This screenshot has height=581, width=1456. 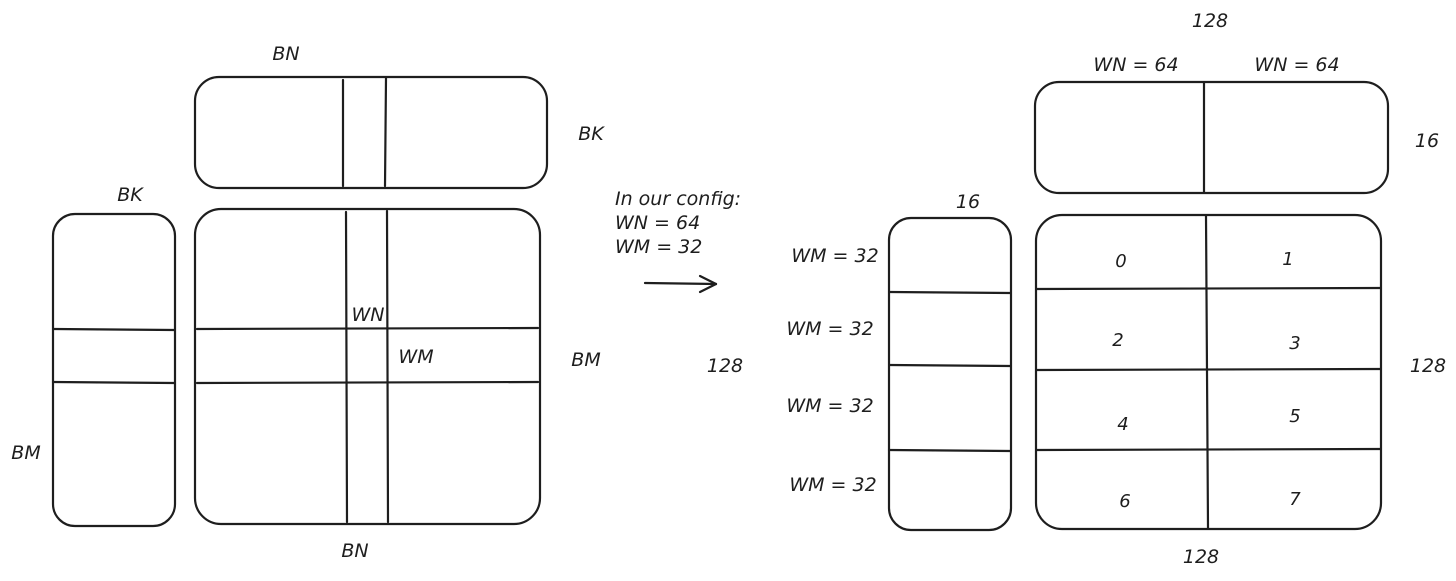 What do you see at coordinates (1210, 21) in the screenshot?
I see `b-tile-concrete-total: 128` at bounding box center [1210, 21].